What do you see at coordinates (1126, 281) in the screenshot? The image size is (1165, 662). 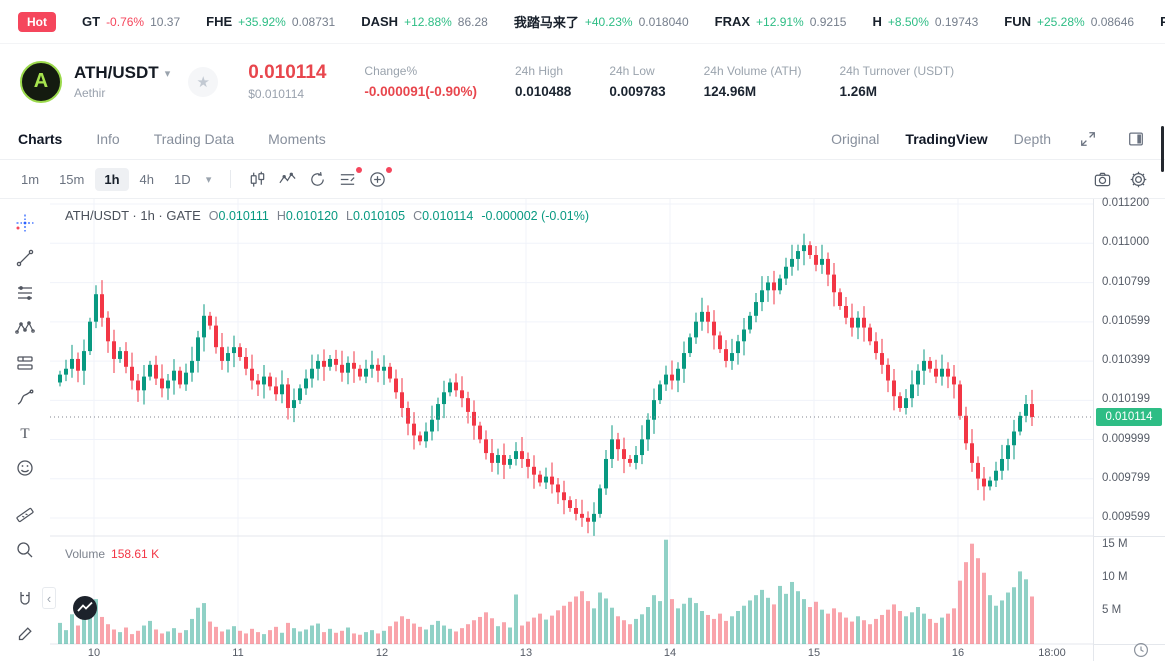 I see `price-axis-label: 0.010799` at bounding box center [1126, 281].